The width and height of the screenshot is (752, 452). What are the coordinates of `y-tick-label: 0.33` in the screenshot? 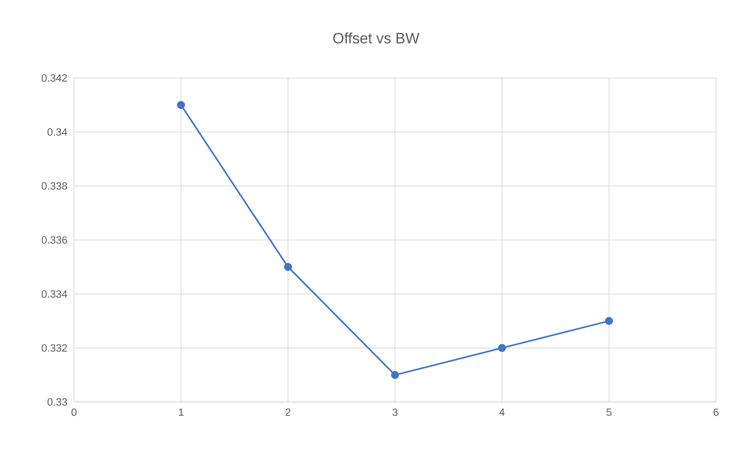 It's located at (58, 402).